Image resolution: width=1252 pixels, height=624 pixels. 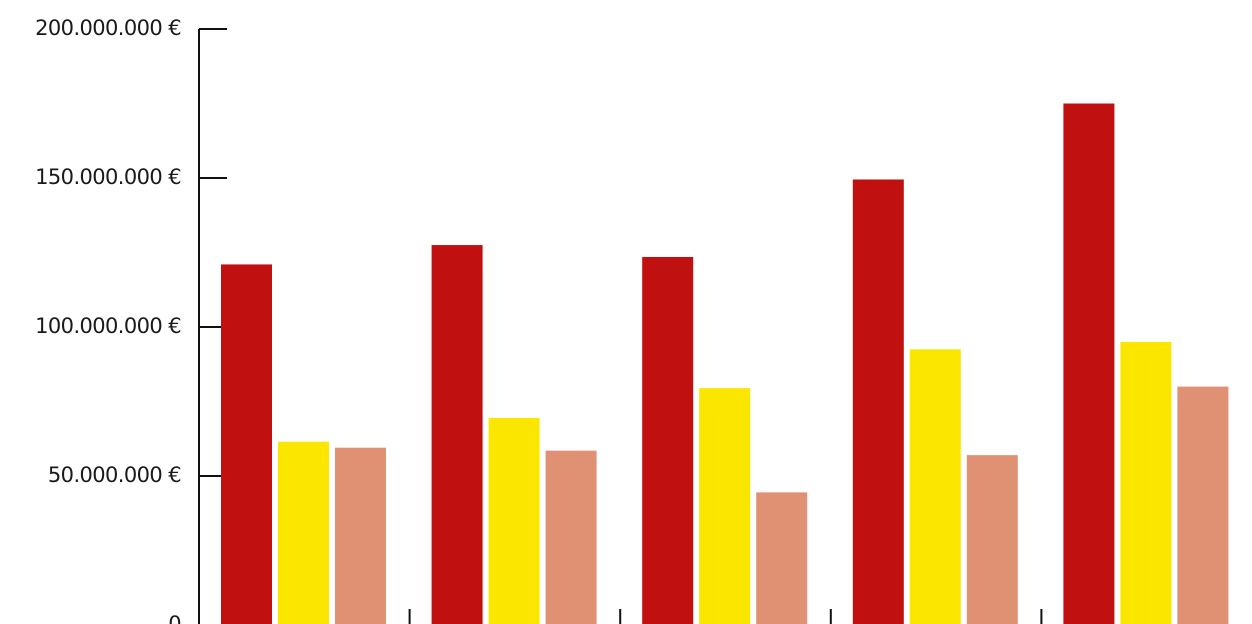 I want to click on y-tick-label: 0, so click(x=174, y=618).